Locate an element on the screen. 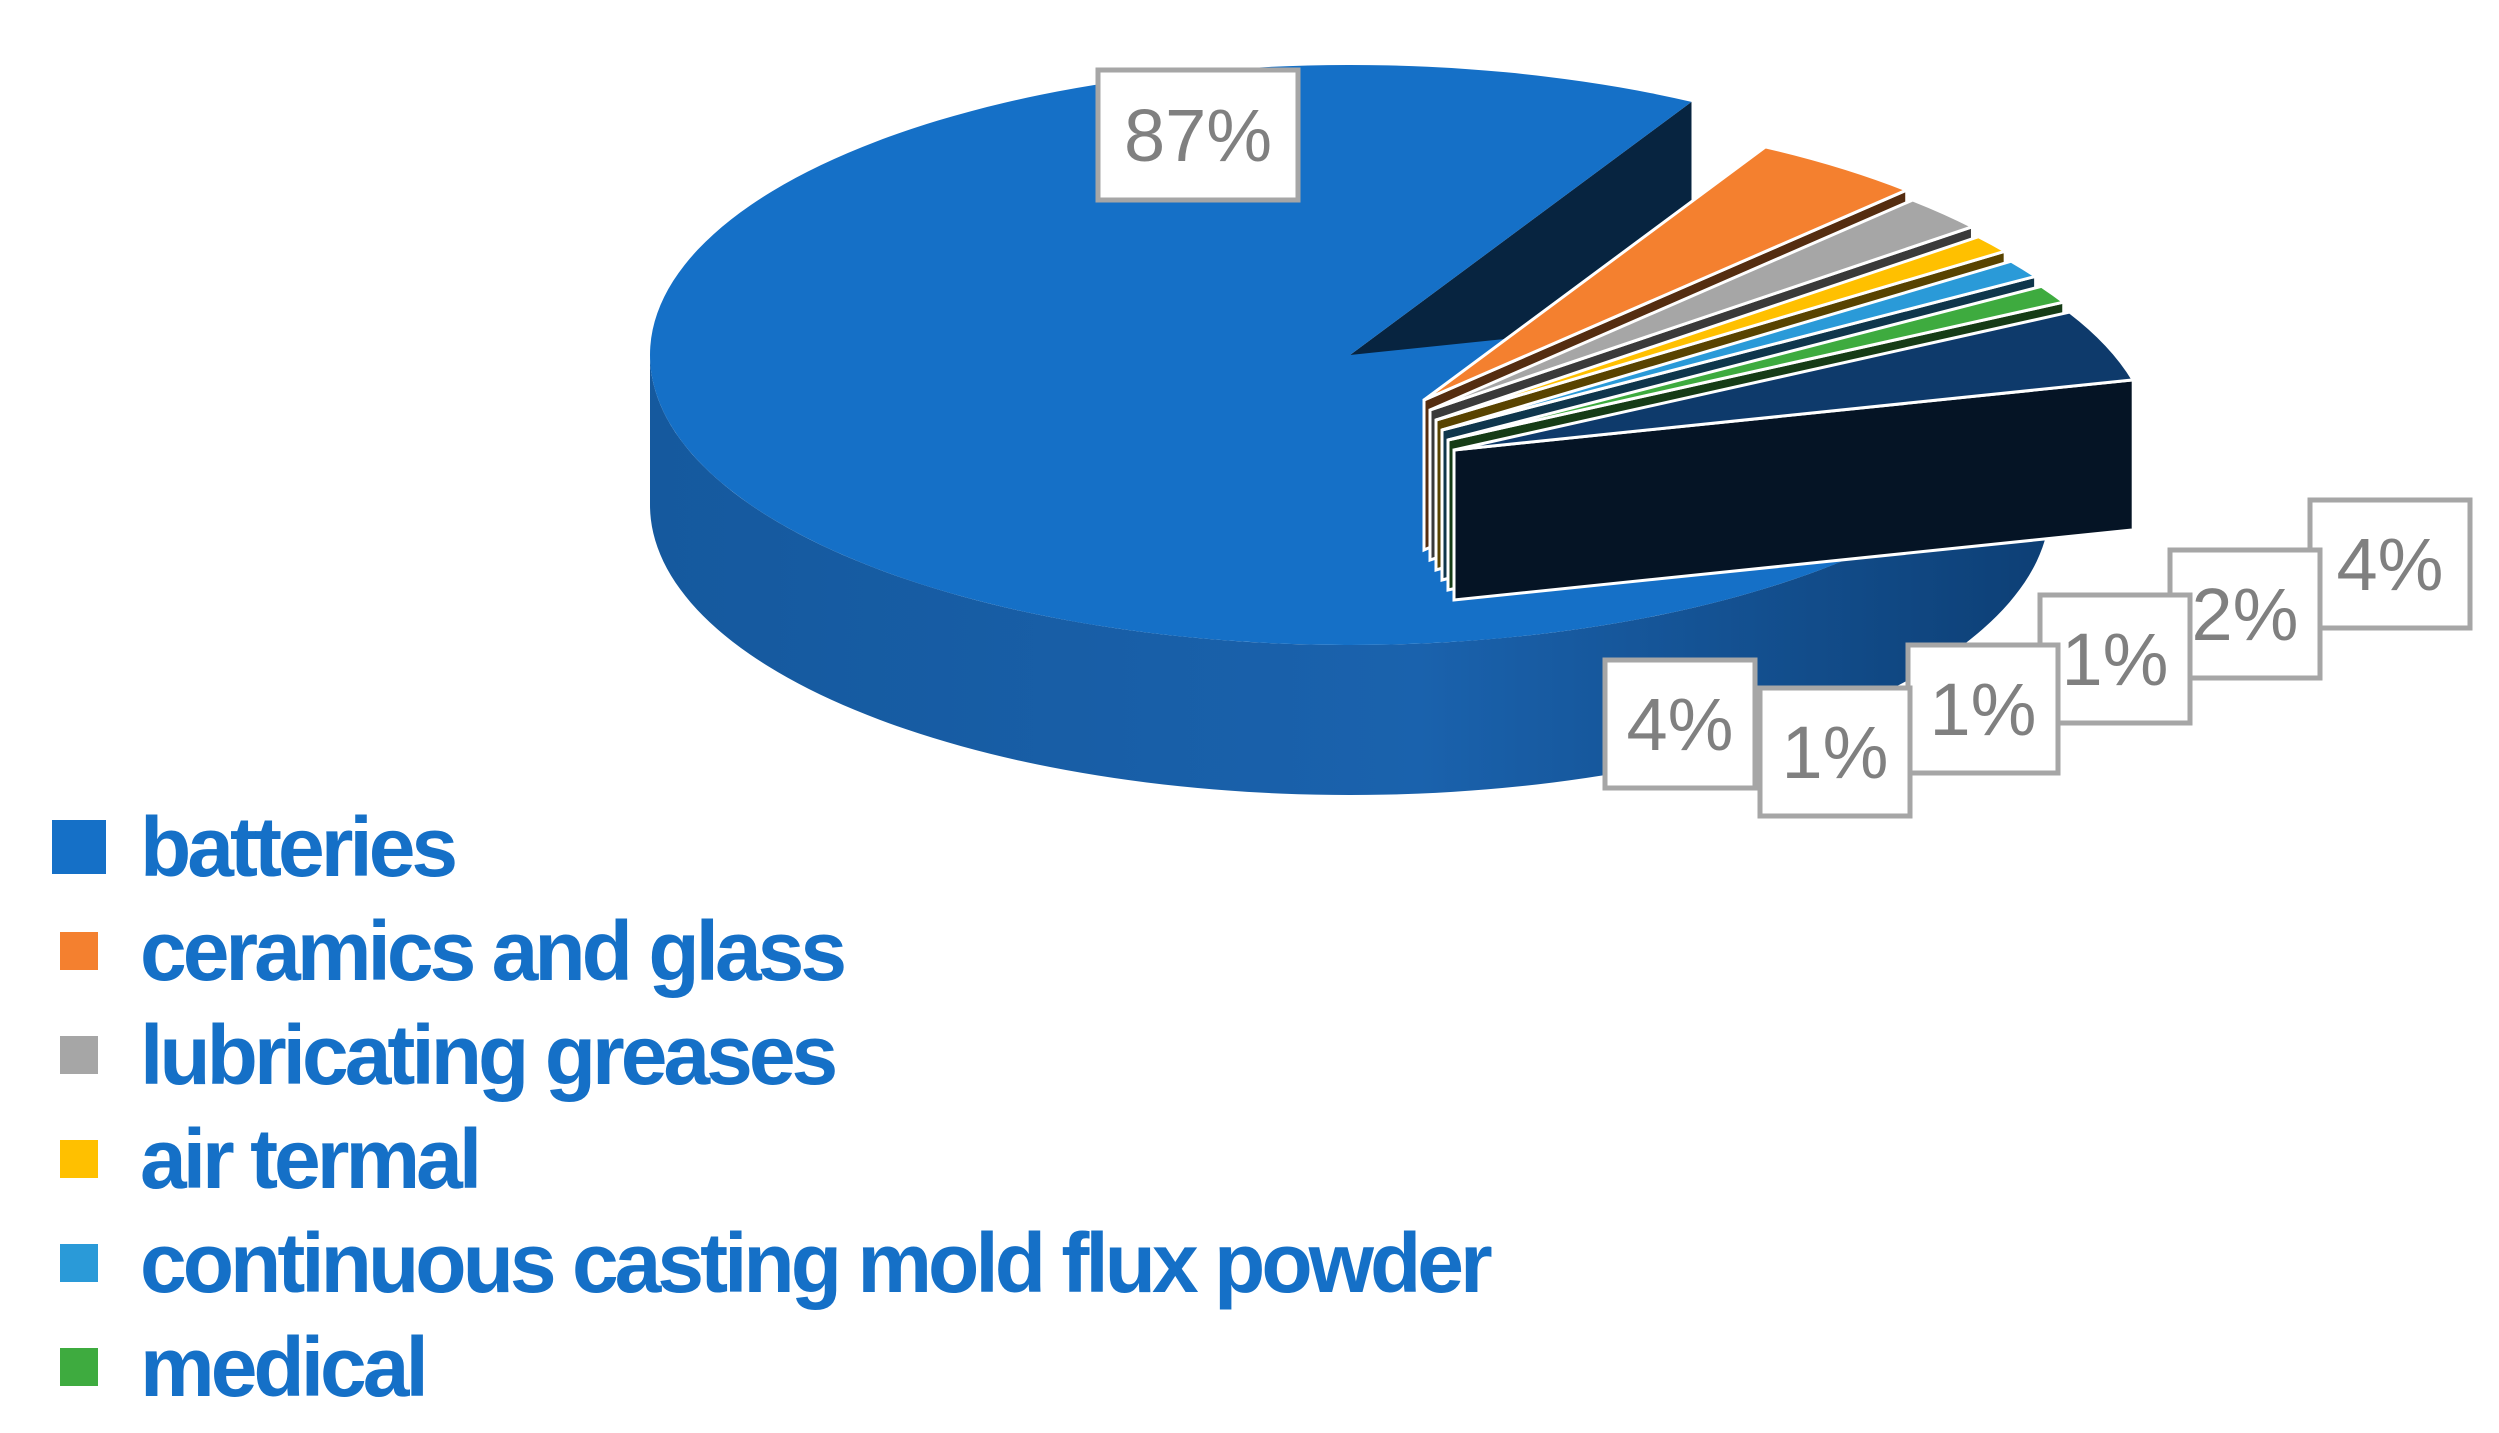 This screenshot has height=1433, width=2499. data-label-continuous-casting-mold-flux-powder: 1% is located at coordinates (1983, 709).